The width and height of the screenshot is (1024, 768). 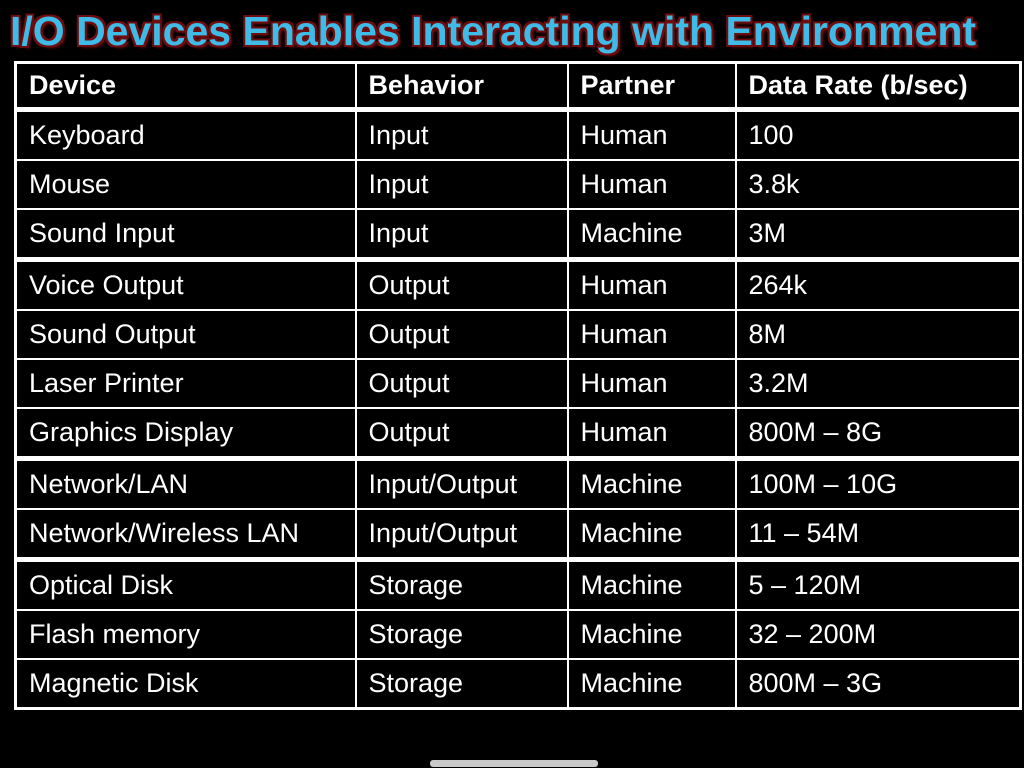 What do you see at coordinates (878, 584) in the screenshot?
I see `cell-rate: 5 – 120M` at bounding box center [878, 584].